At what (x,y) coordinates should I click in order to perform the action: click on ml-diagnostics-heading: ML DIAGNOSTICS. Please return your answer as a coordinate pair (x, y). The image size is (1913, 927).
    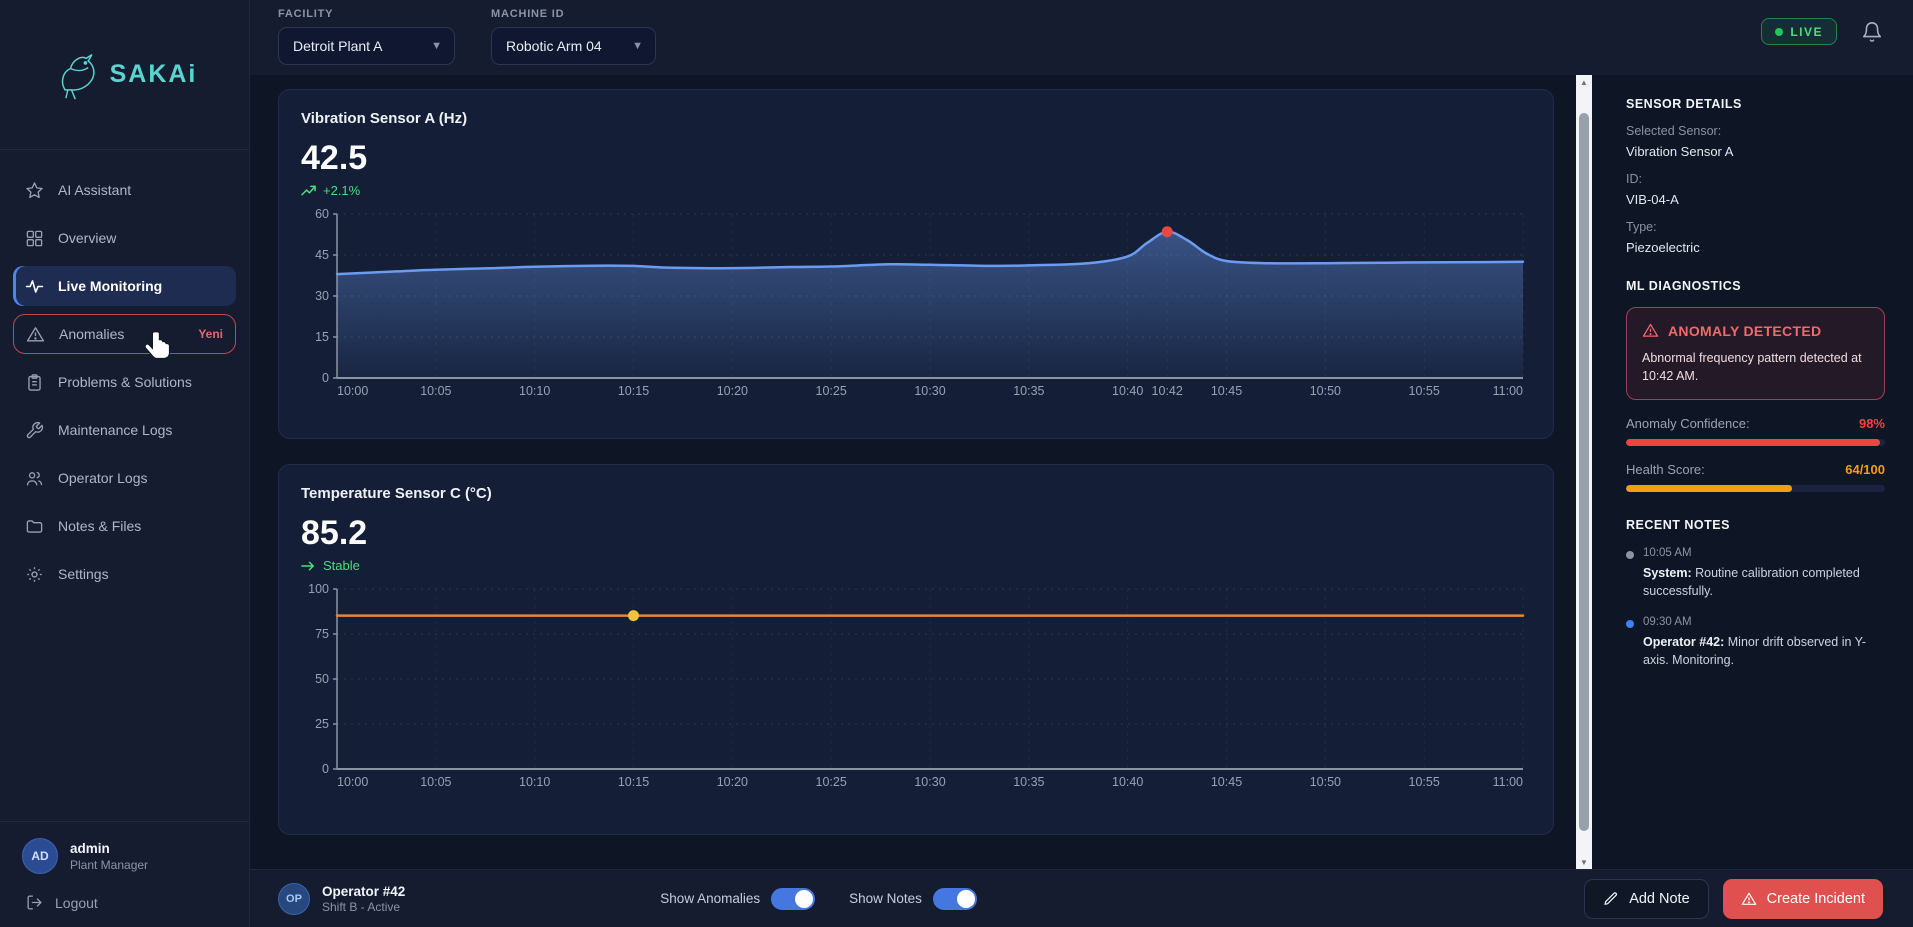
    Looking at the image, I should click on (1684, 286).